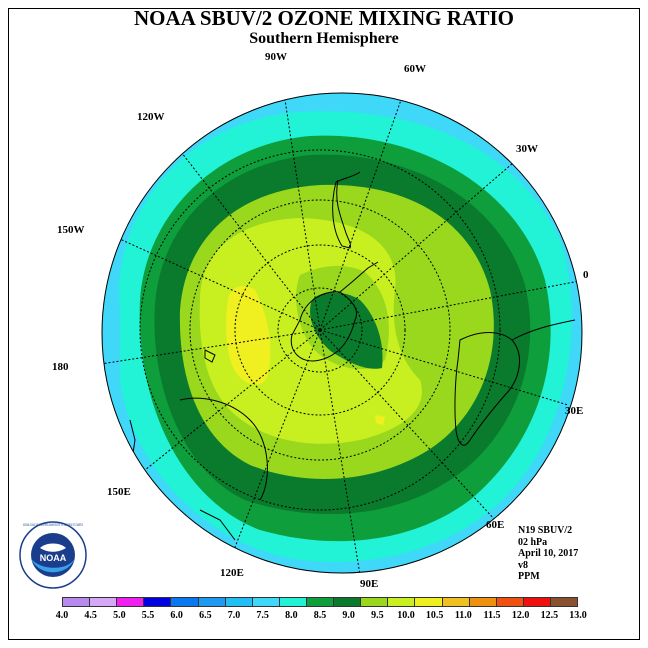  What do you see at coordinates (248, 335) in the screenshot?
I see `contour-10.5` at bounding box center [248, 335].